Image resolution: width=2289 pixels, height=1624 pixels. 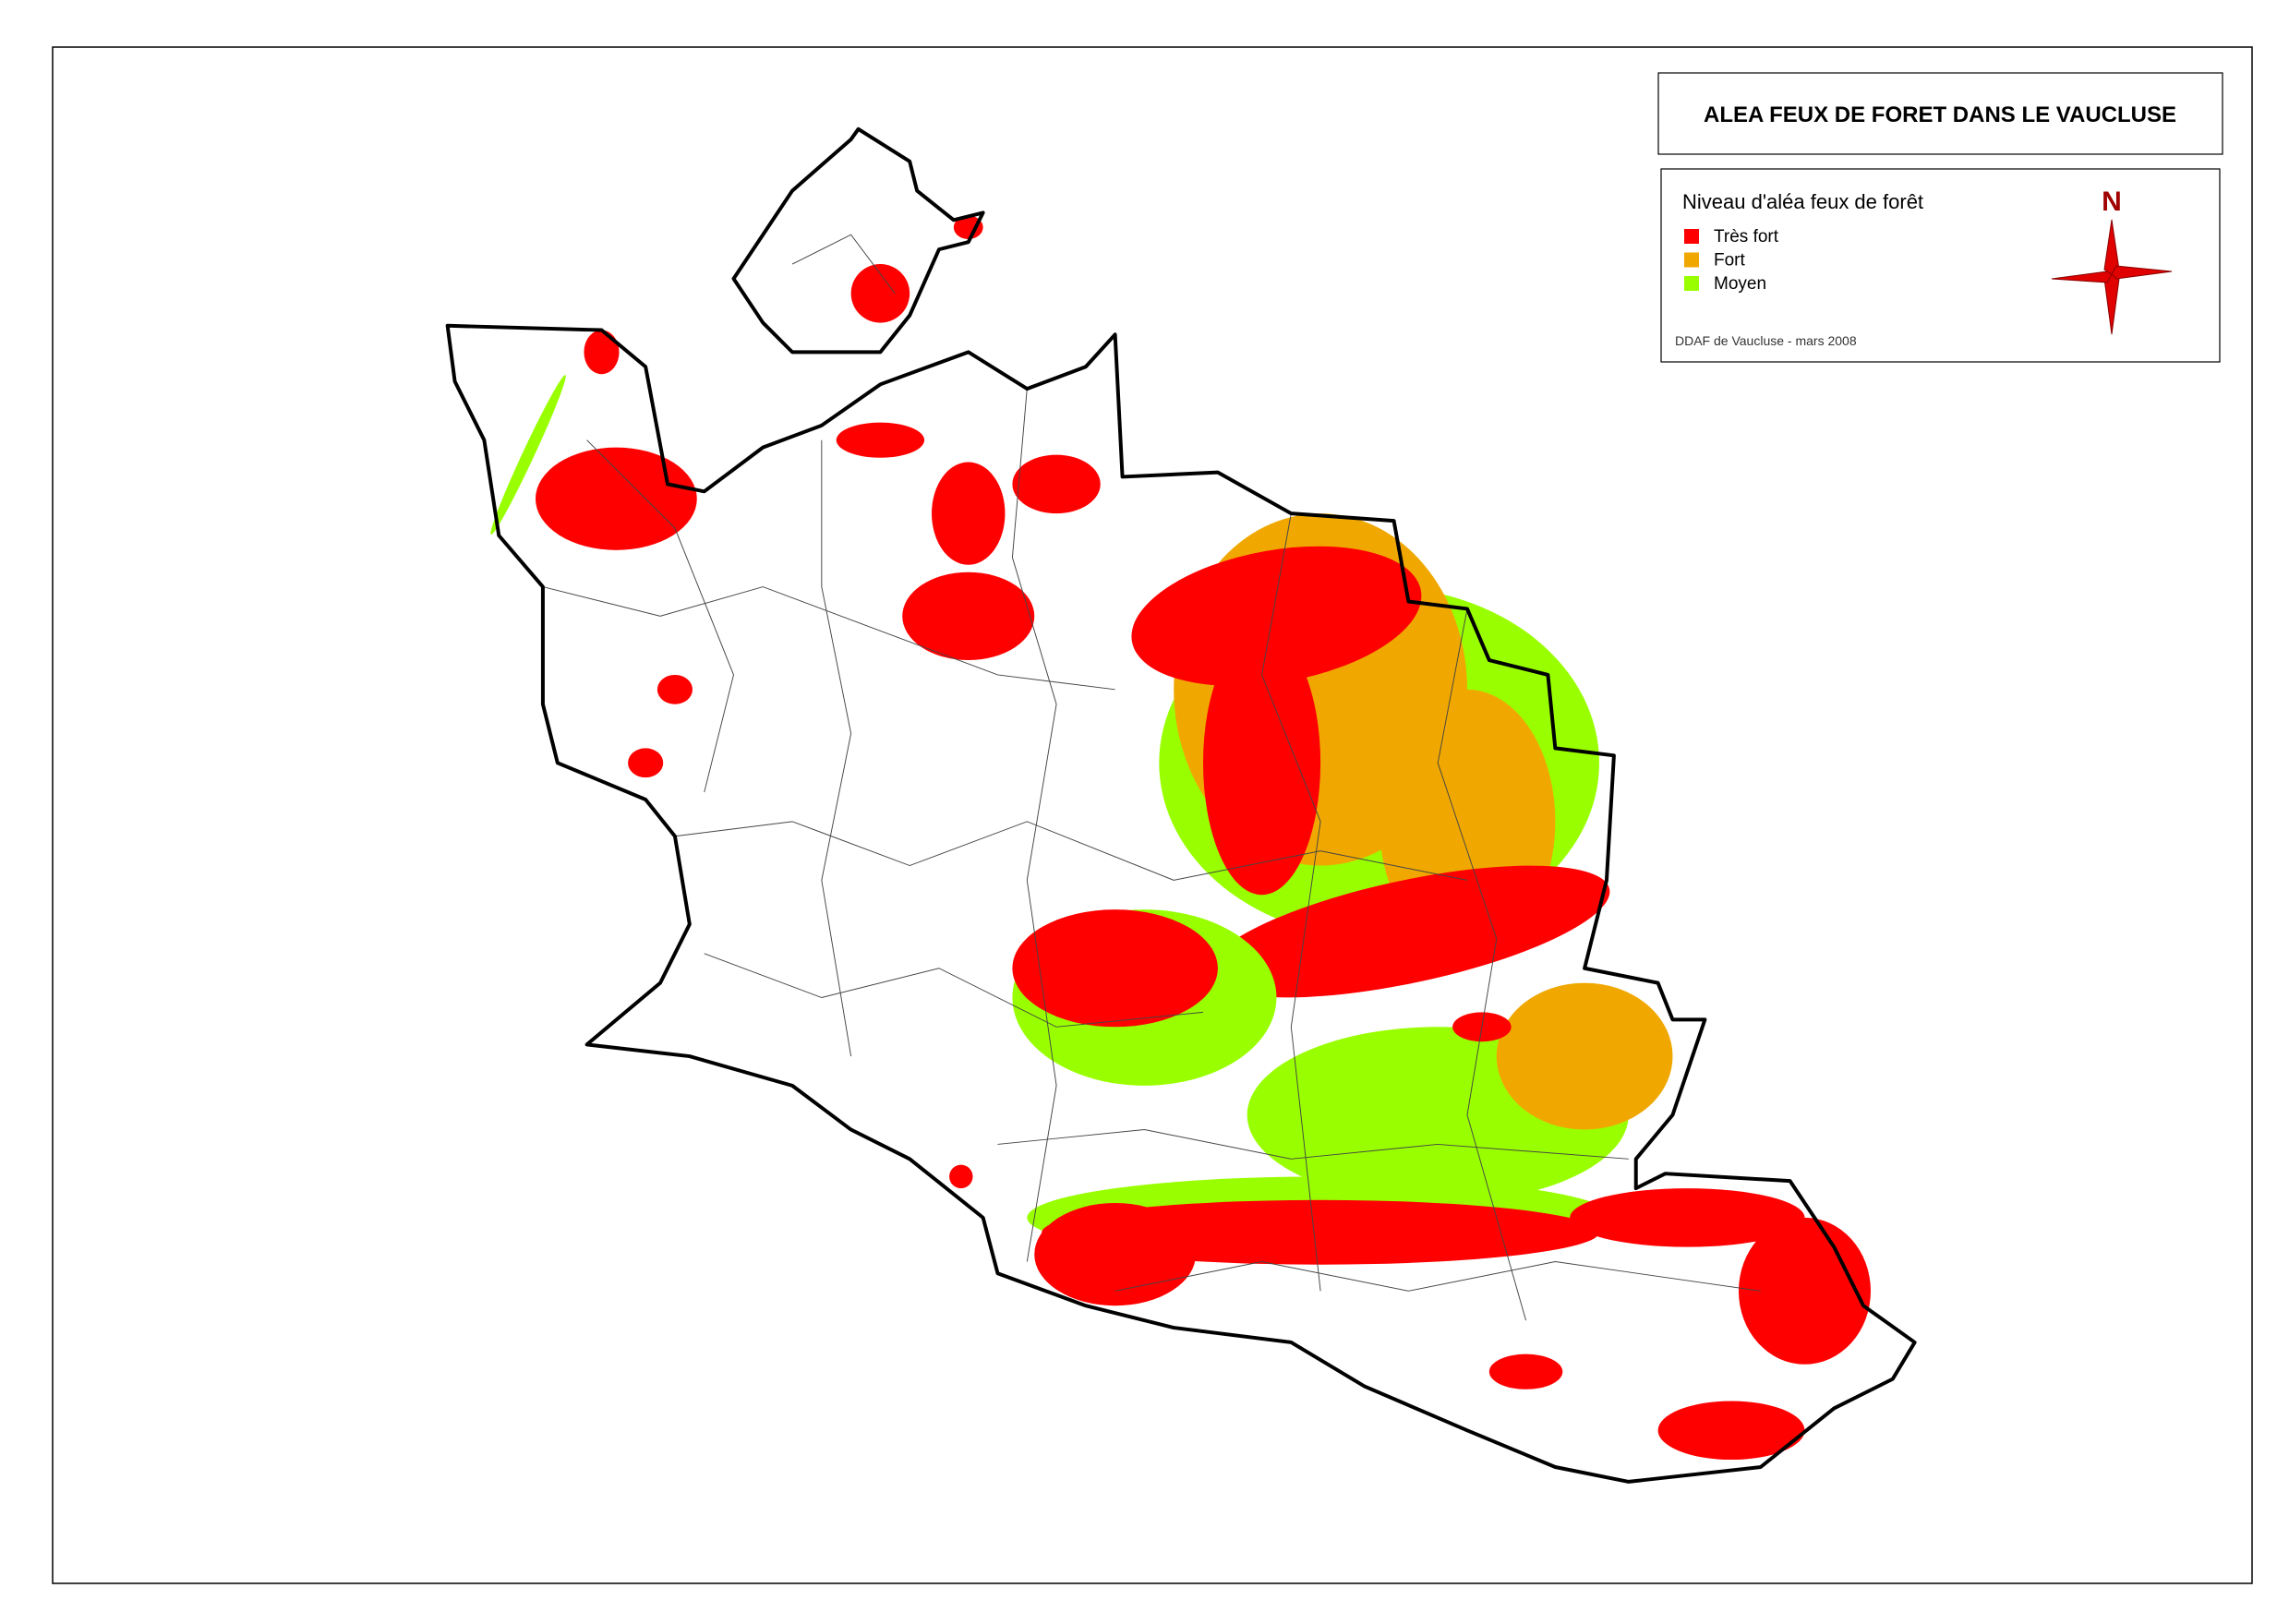 I want to click on legend-box, so click(x=1940, y=265).